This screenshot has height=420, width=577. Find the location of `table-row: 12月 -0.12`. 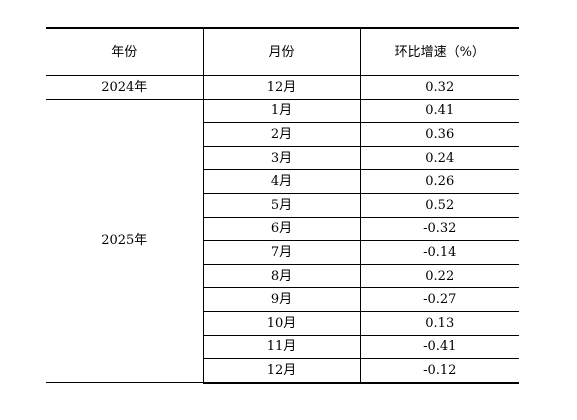

table-row: 12月 -0.12 is located at coordinates (282, 371).